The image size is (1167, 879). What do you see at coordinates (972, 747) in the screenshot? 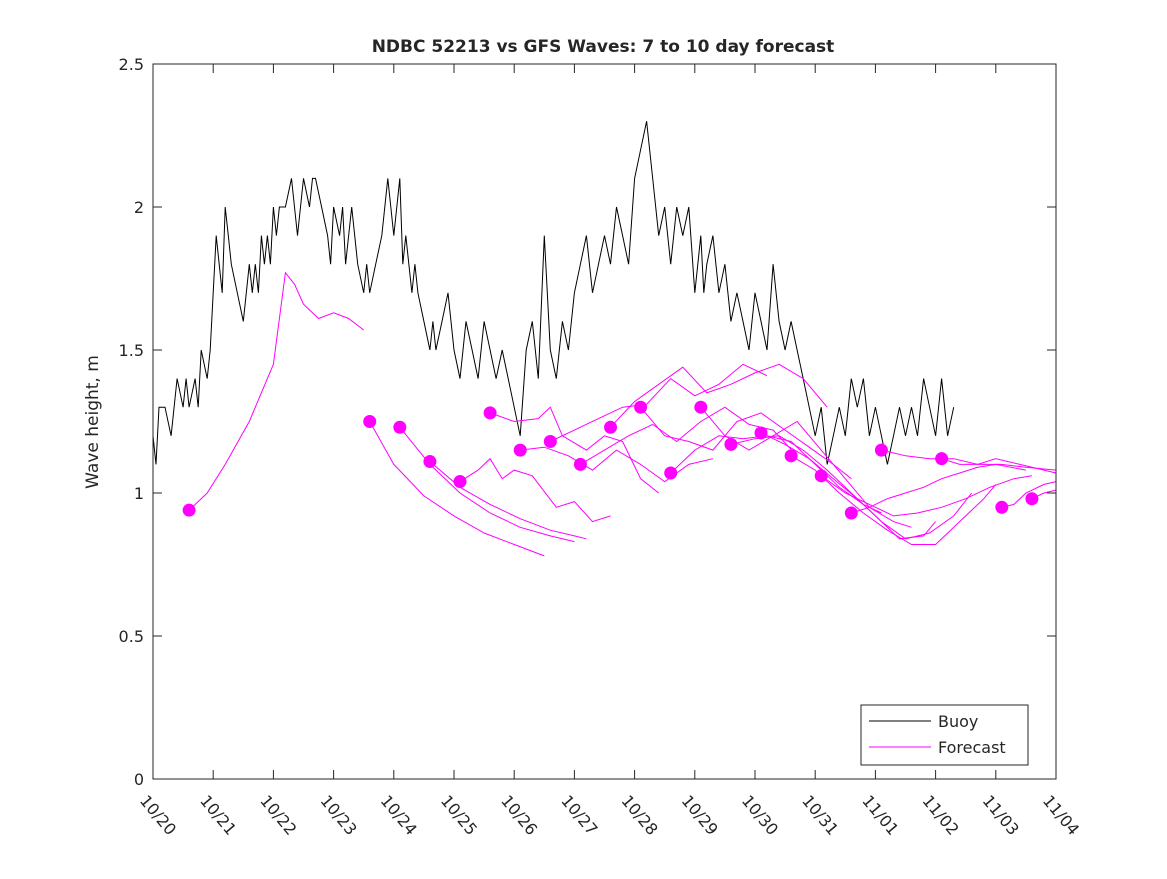
I see `legend-forecast-label: Forecast` at bounding box center [972, 747].